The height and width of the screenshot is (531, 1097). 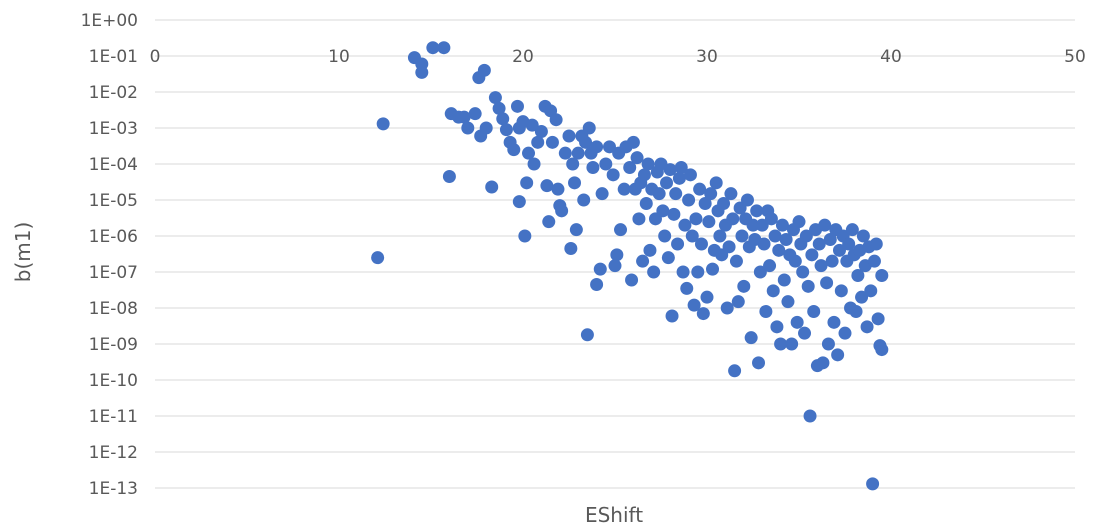 I want to click on y-tick-label: 1E-11, so click(x=113, y=417).